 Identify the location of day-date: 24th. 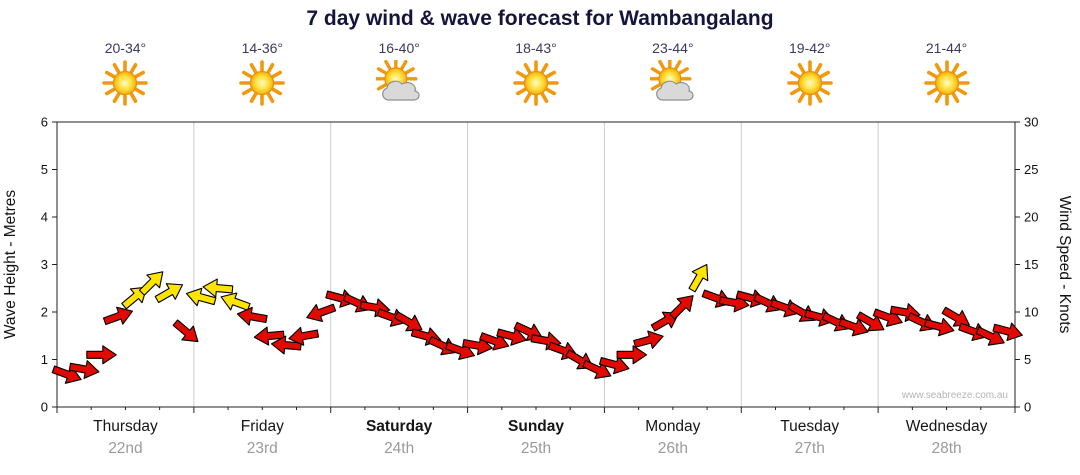
(399, 448).